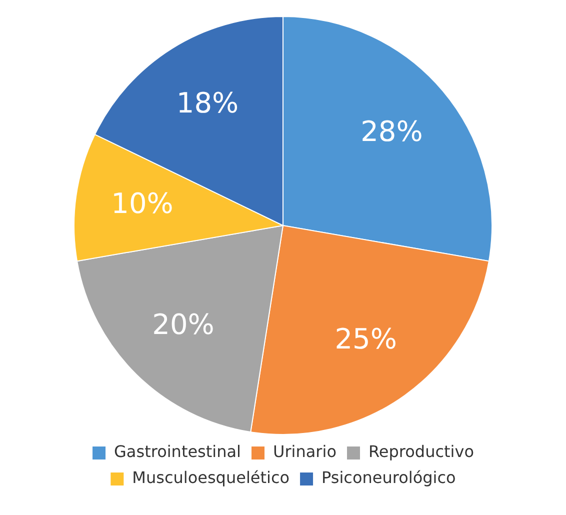 The width and height of the screenshot is (566, 515). What do you see at coordinates (211, 478) in the screenshot?
I see `legend-label: Musculoesquelético` at bounding box center [211, 478].